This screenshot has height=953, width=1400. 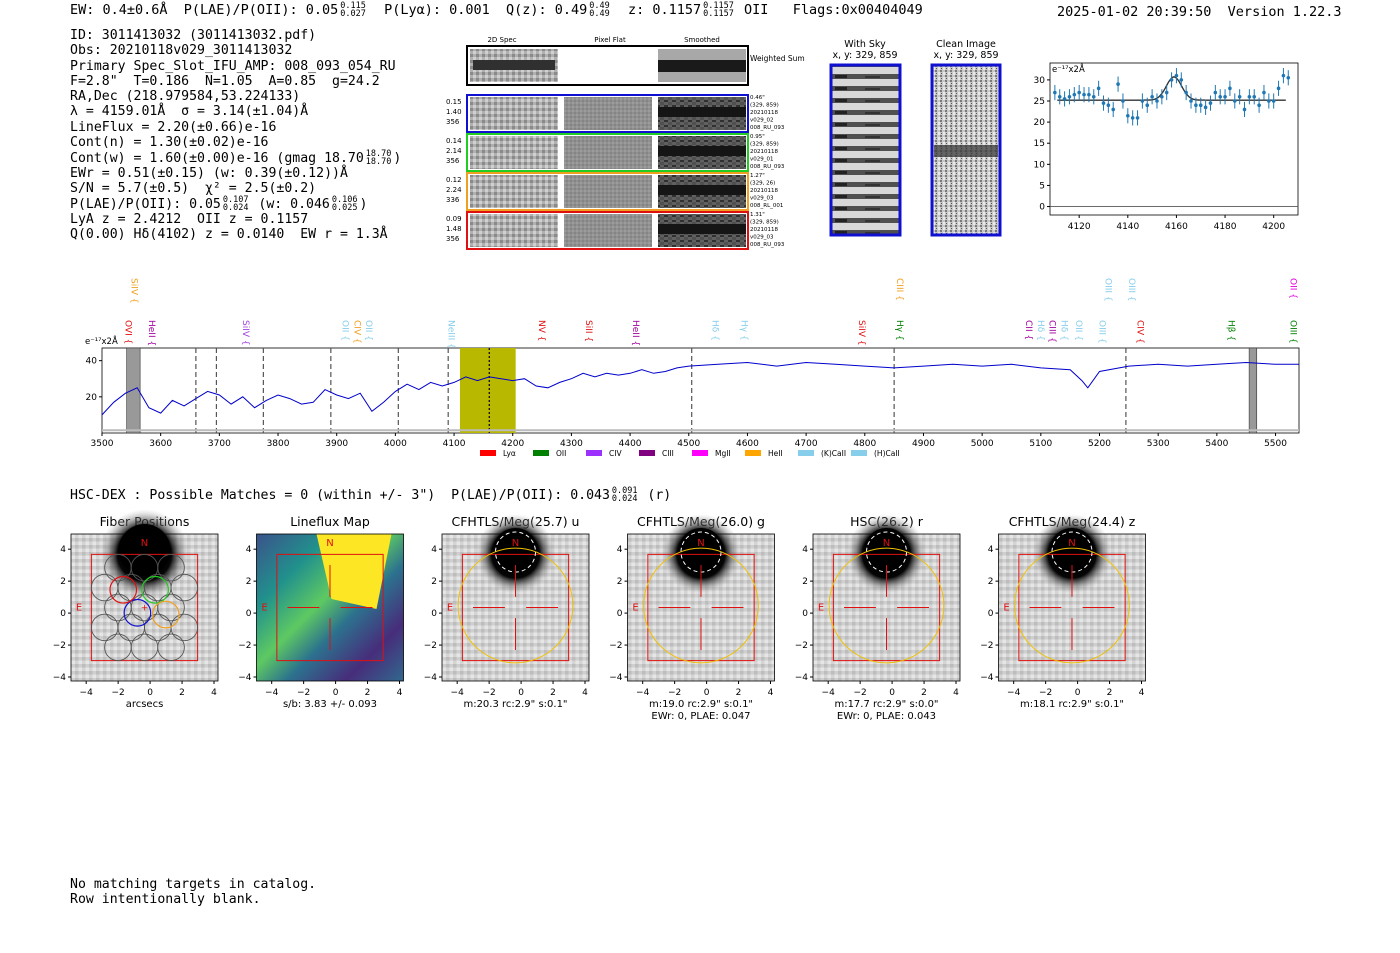 I want to click on gmag-range: 18.70 18.70, so click(x=378, y=158).